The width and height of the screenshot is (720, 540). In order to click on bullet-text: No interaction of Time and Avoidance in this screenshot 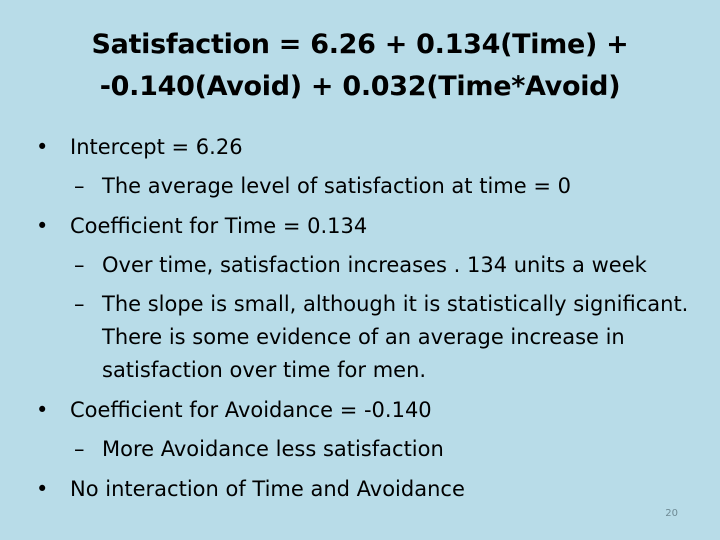, I will do `click(267, 489)`.